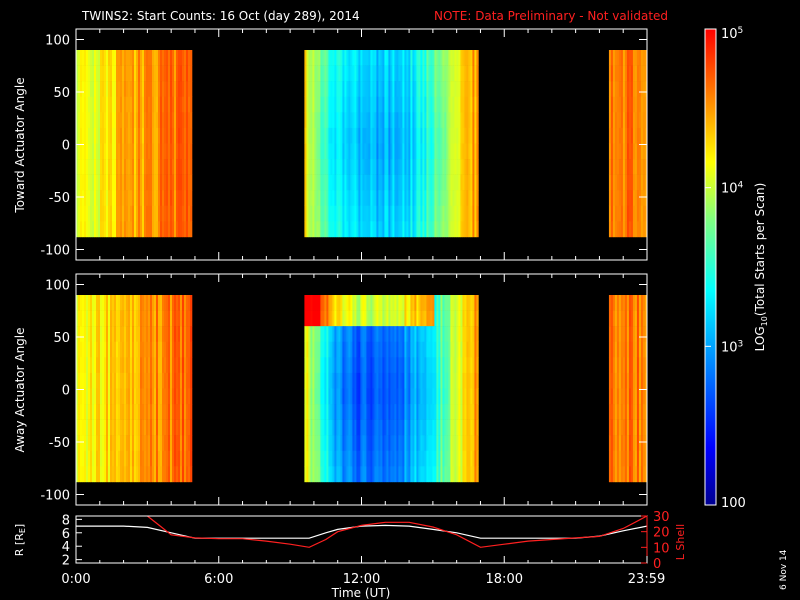 This screenshot has height=600, width=800. What do you see at coordinates (504, 579) in the screenshot?
I see `time-tick-label: 18:00` at bounding box center [504, 579].